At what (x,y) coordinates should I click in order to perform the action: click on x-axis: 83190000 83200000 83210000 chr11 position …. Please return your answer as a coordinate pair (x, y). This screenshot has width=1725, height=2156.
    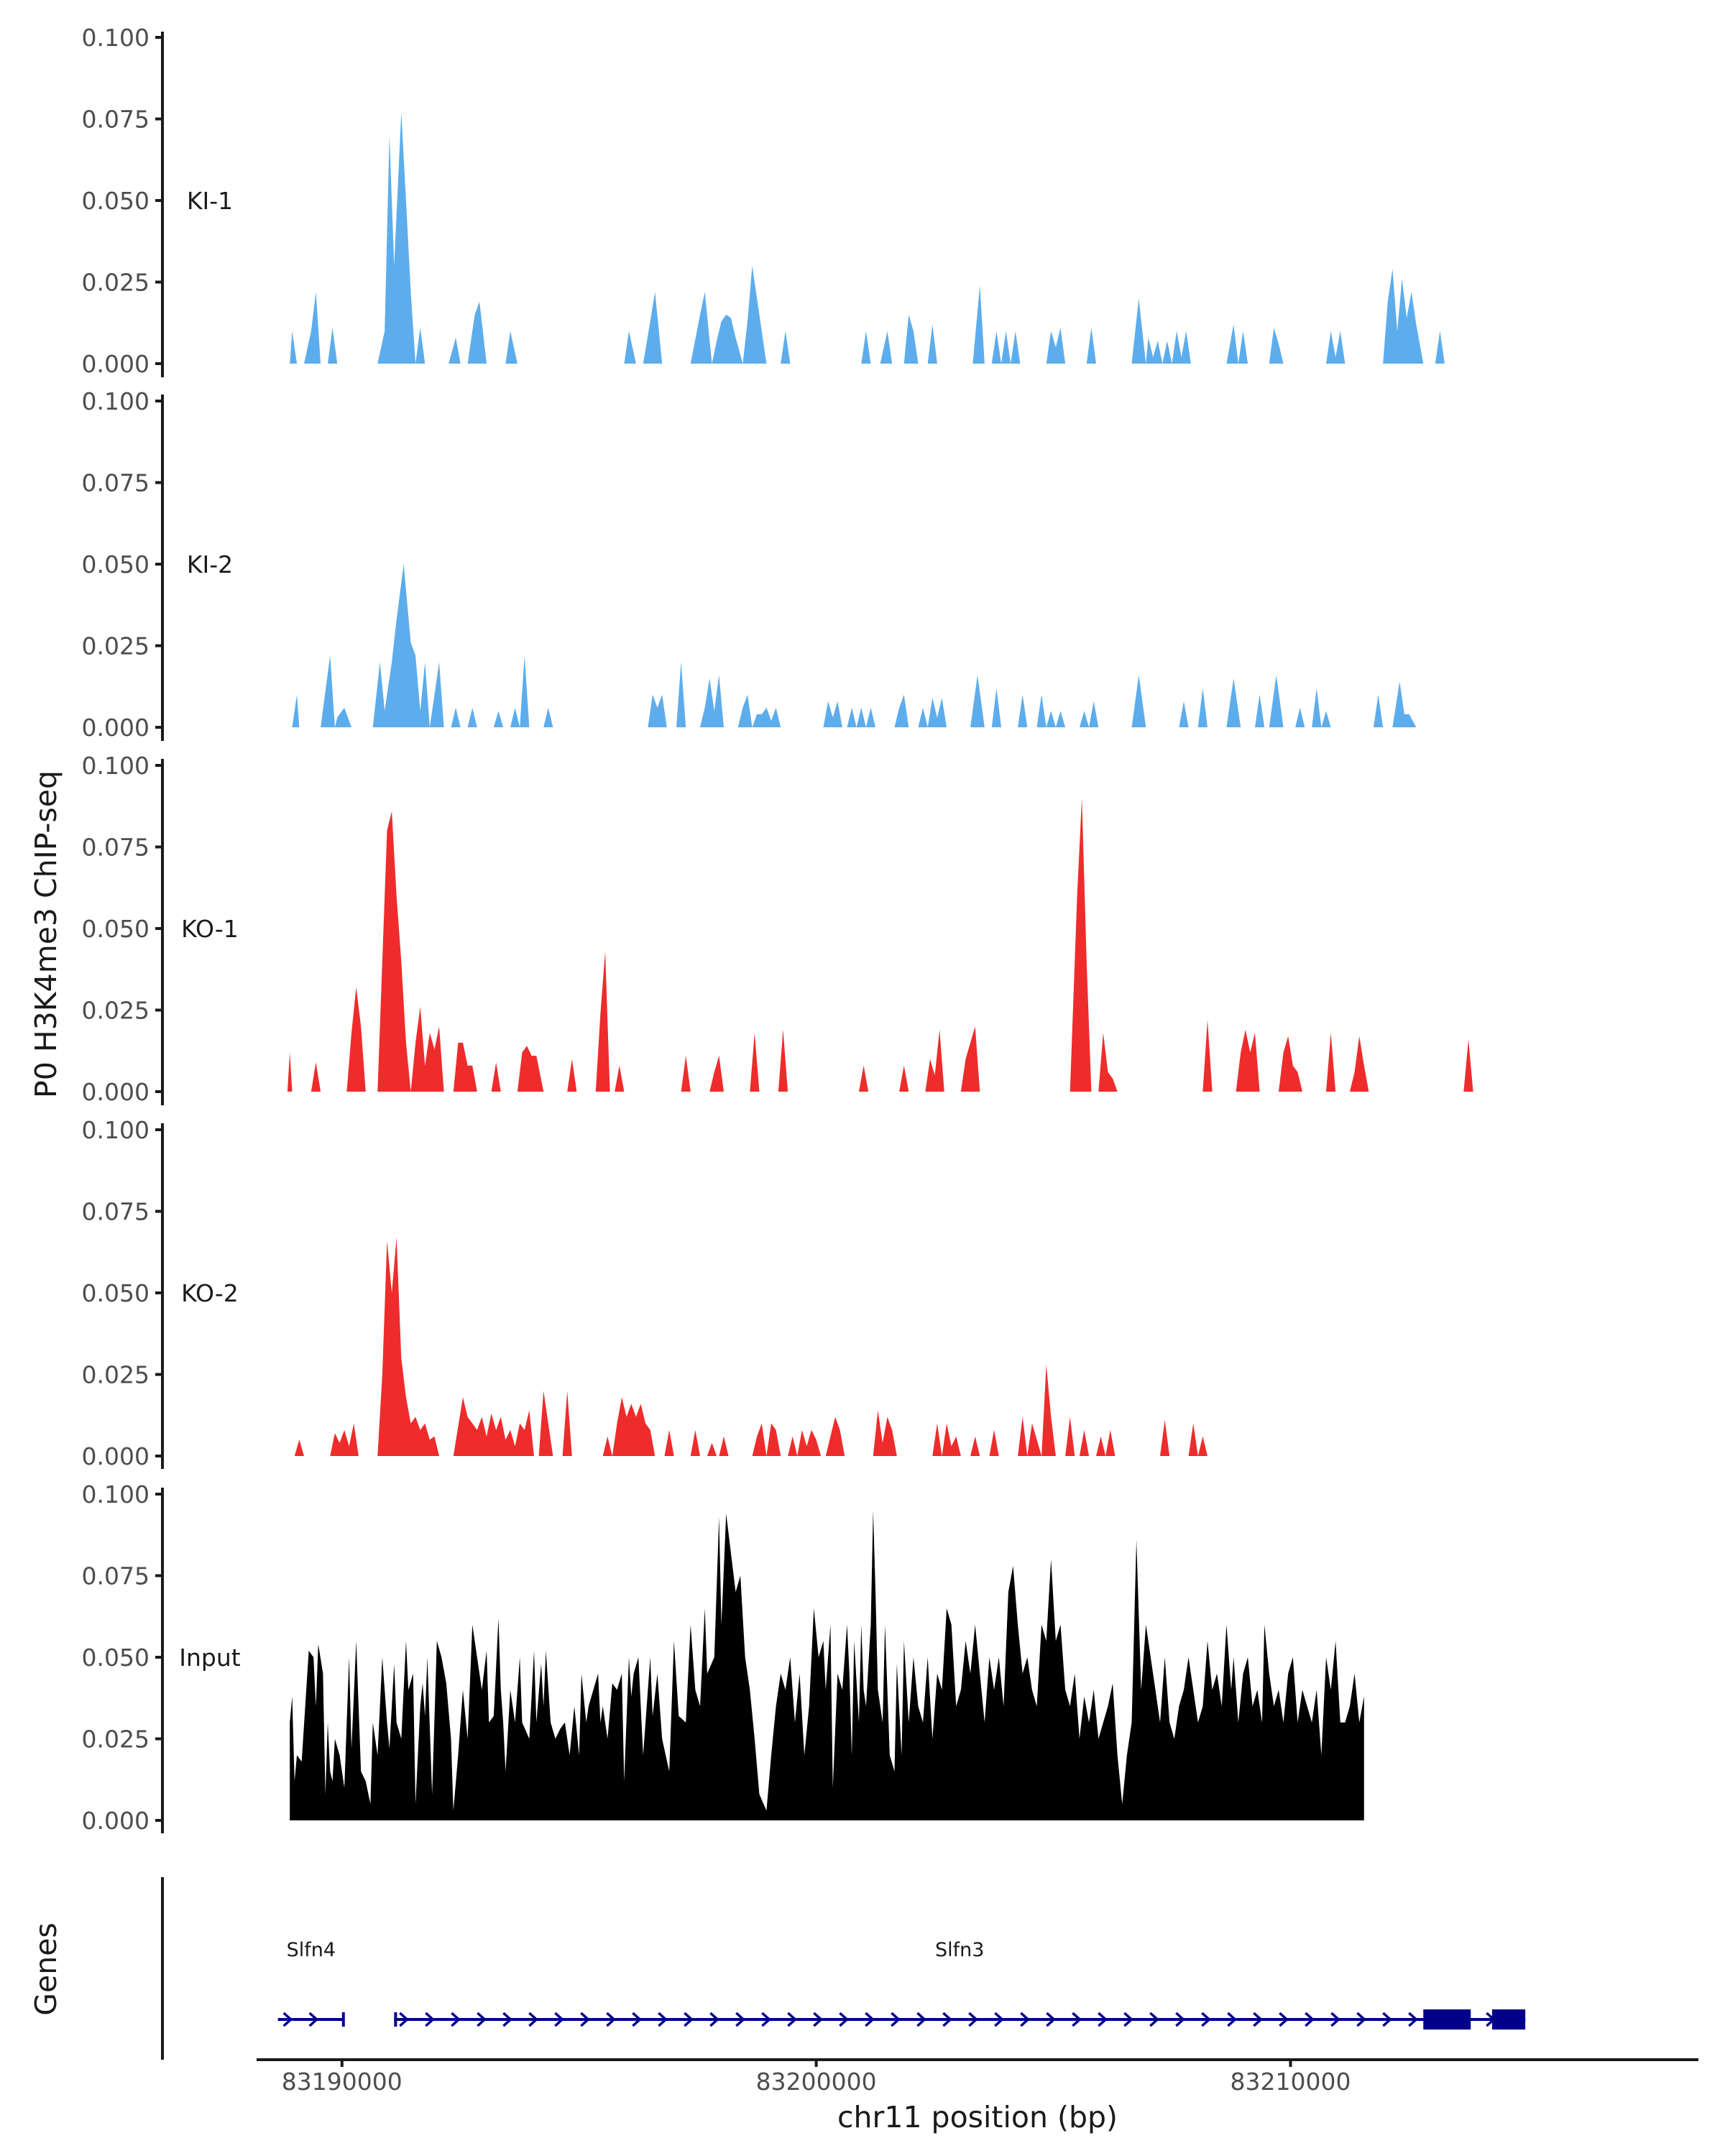
    Looking at the image, I should click on (977, 2096).